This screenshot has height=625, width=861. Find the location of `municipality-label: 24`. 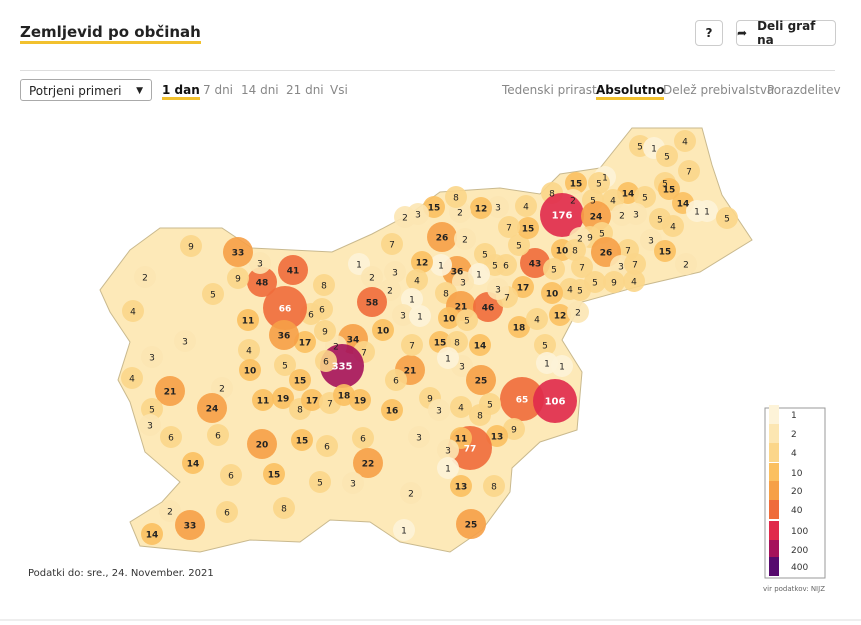

municipality-label: 24 is located at coordinates (596, 218).